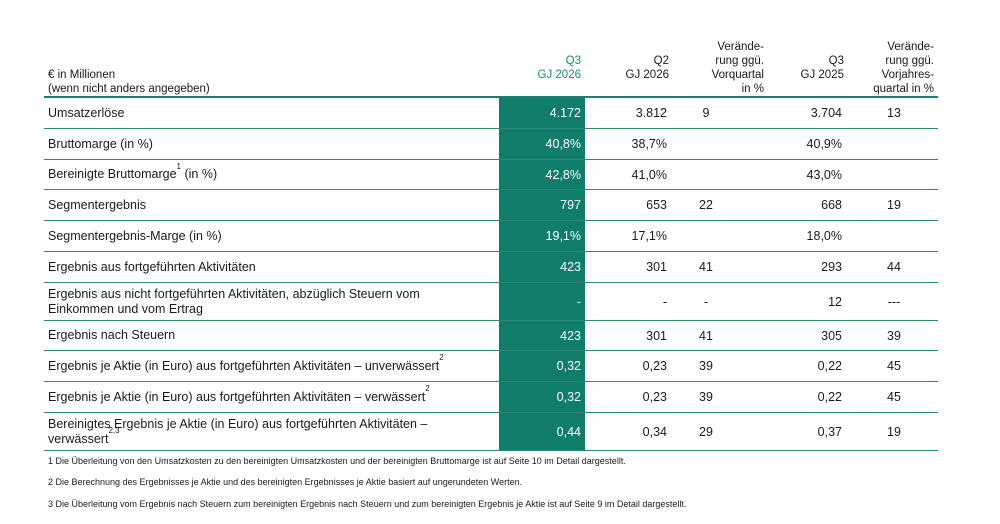 The height and width of the screenshot is (524, 1000). What do you see at coordinates (656, 267) in the screenshot?
I see `value-q2: 301` at bounding box center [656, 267].